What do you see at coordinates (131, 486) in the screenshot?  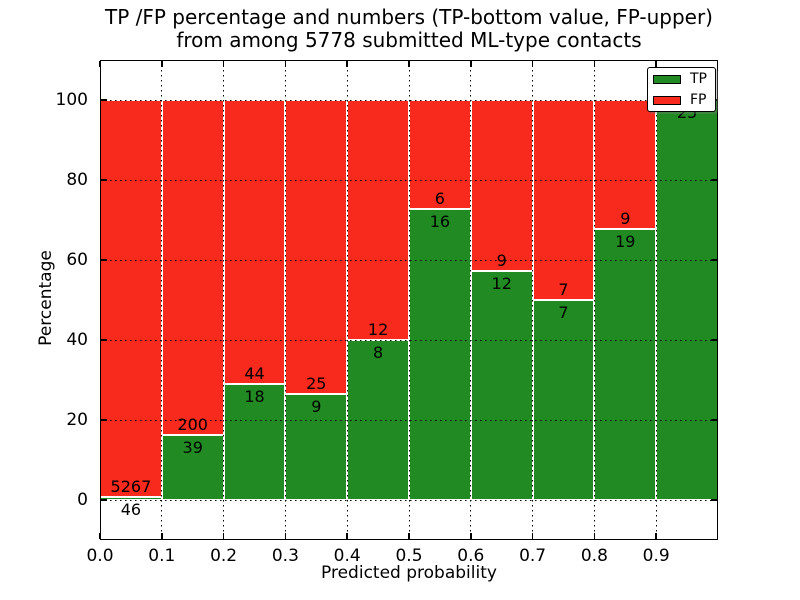 I see `bar-fp-count-label: 5267` at bounding box center [131, 486].